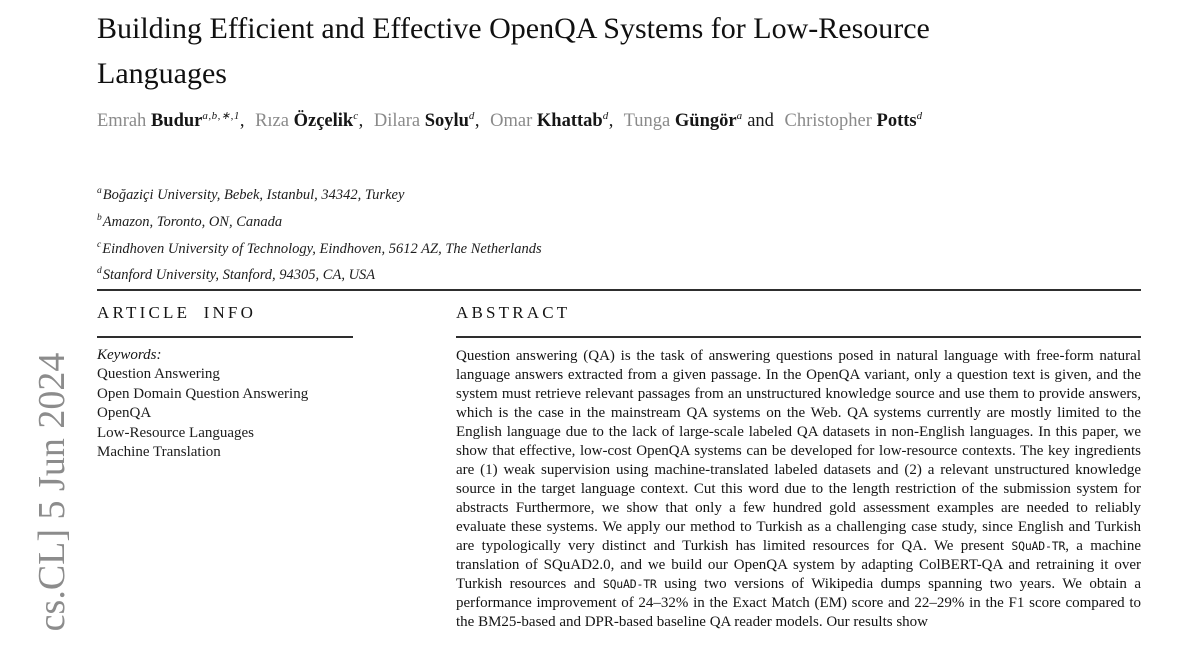 The image size is (1200, 648). Describe the element at coordinates (190, 221) in the screenshot. I see `affiliation: bAmazon, Toronto, ON, Canada` at that location.